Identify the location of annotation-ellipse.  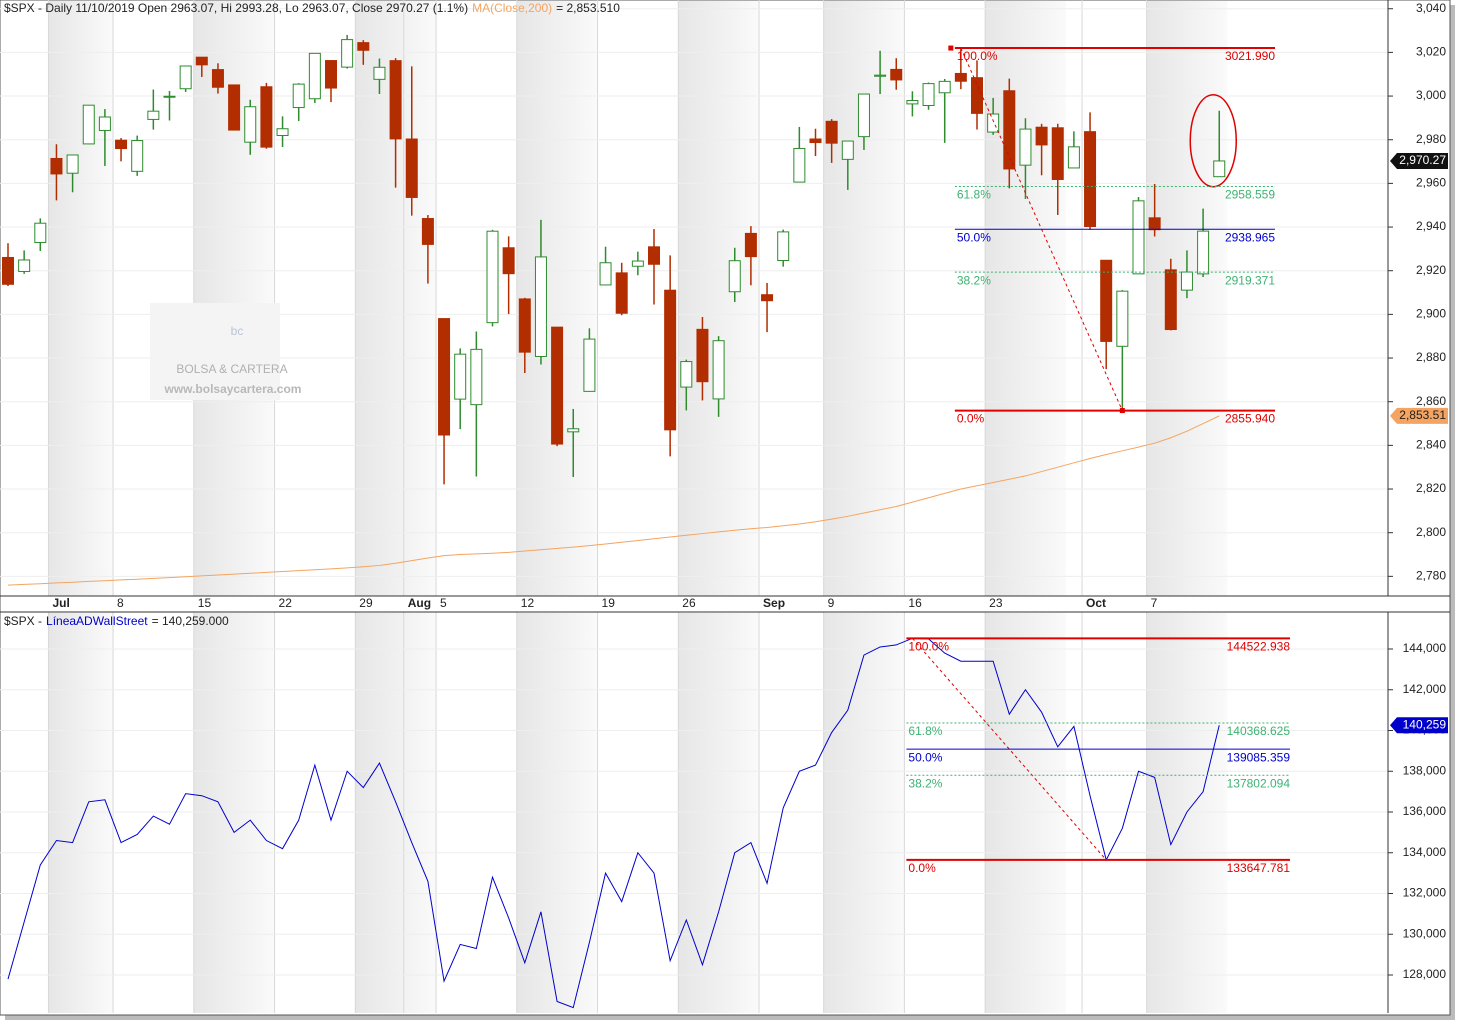
(1213, 140).